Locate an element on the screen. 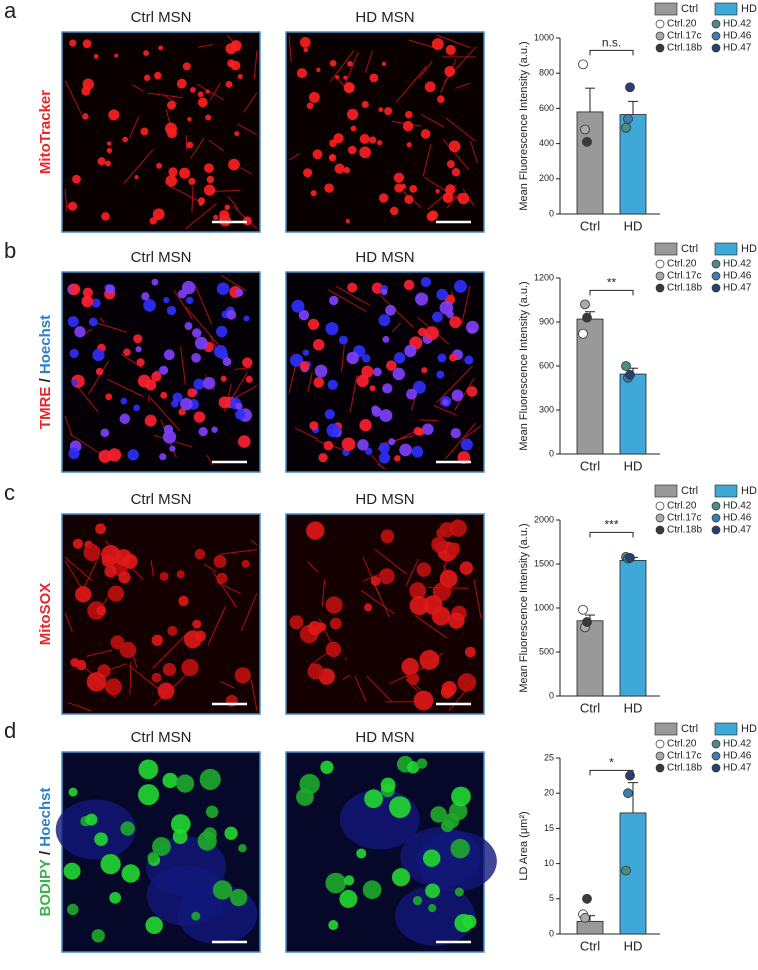  panel-letter: a is located at coordinates (10, 11).